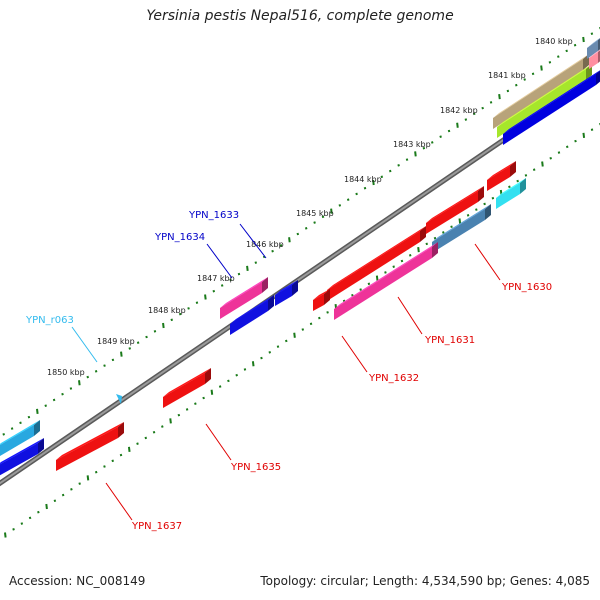 Image resolution: width=600 pixels, height=600 pixels. What do you see at coordinates (116, 341) in the screenshot?
I see `kbp-label: 1849 kbp` at bounding box center [116, 341].